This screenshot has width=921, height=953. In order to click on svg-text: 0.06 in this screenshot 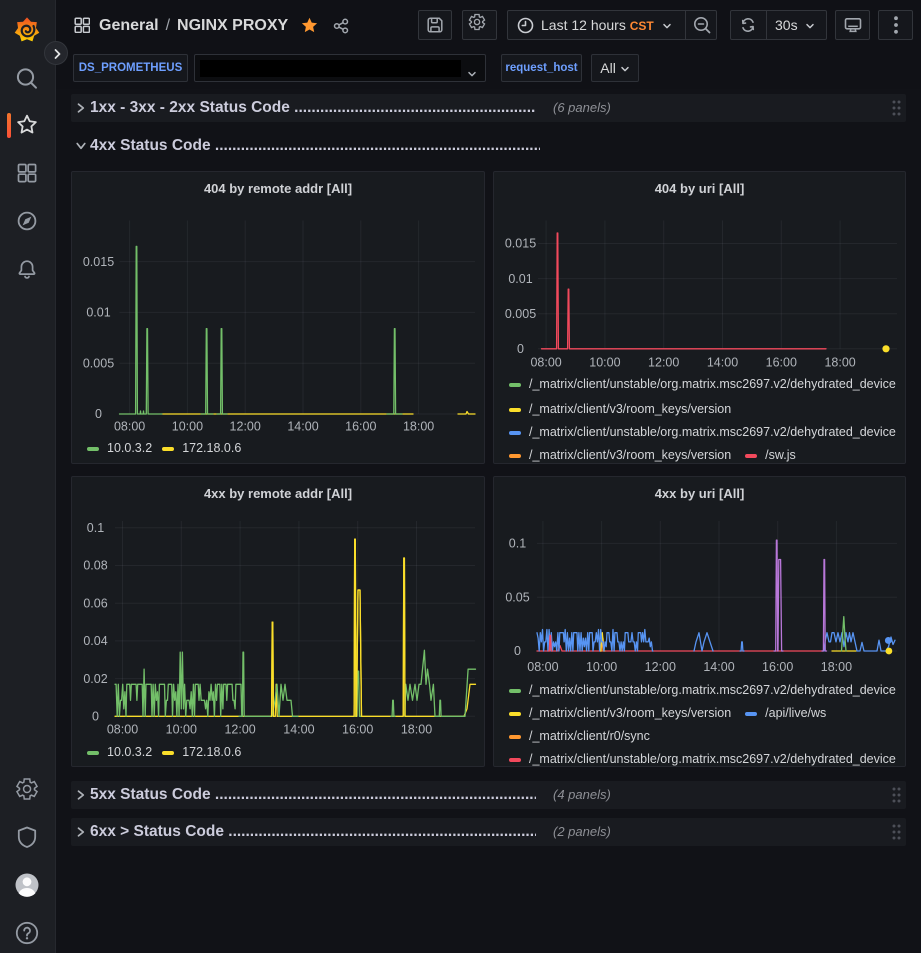, I will do `click(95, 603)`.